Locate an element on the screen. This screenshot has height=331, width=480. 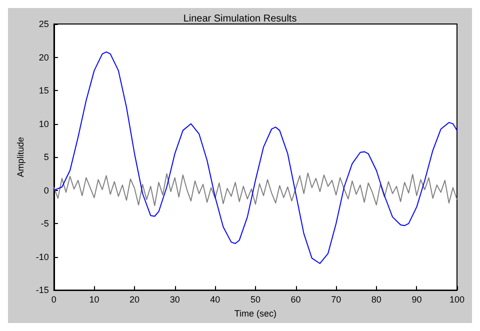
x-tick-label: 30 is located at coordinates (175, 299).